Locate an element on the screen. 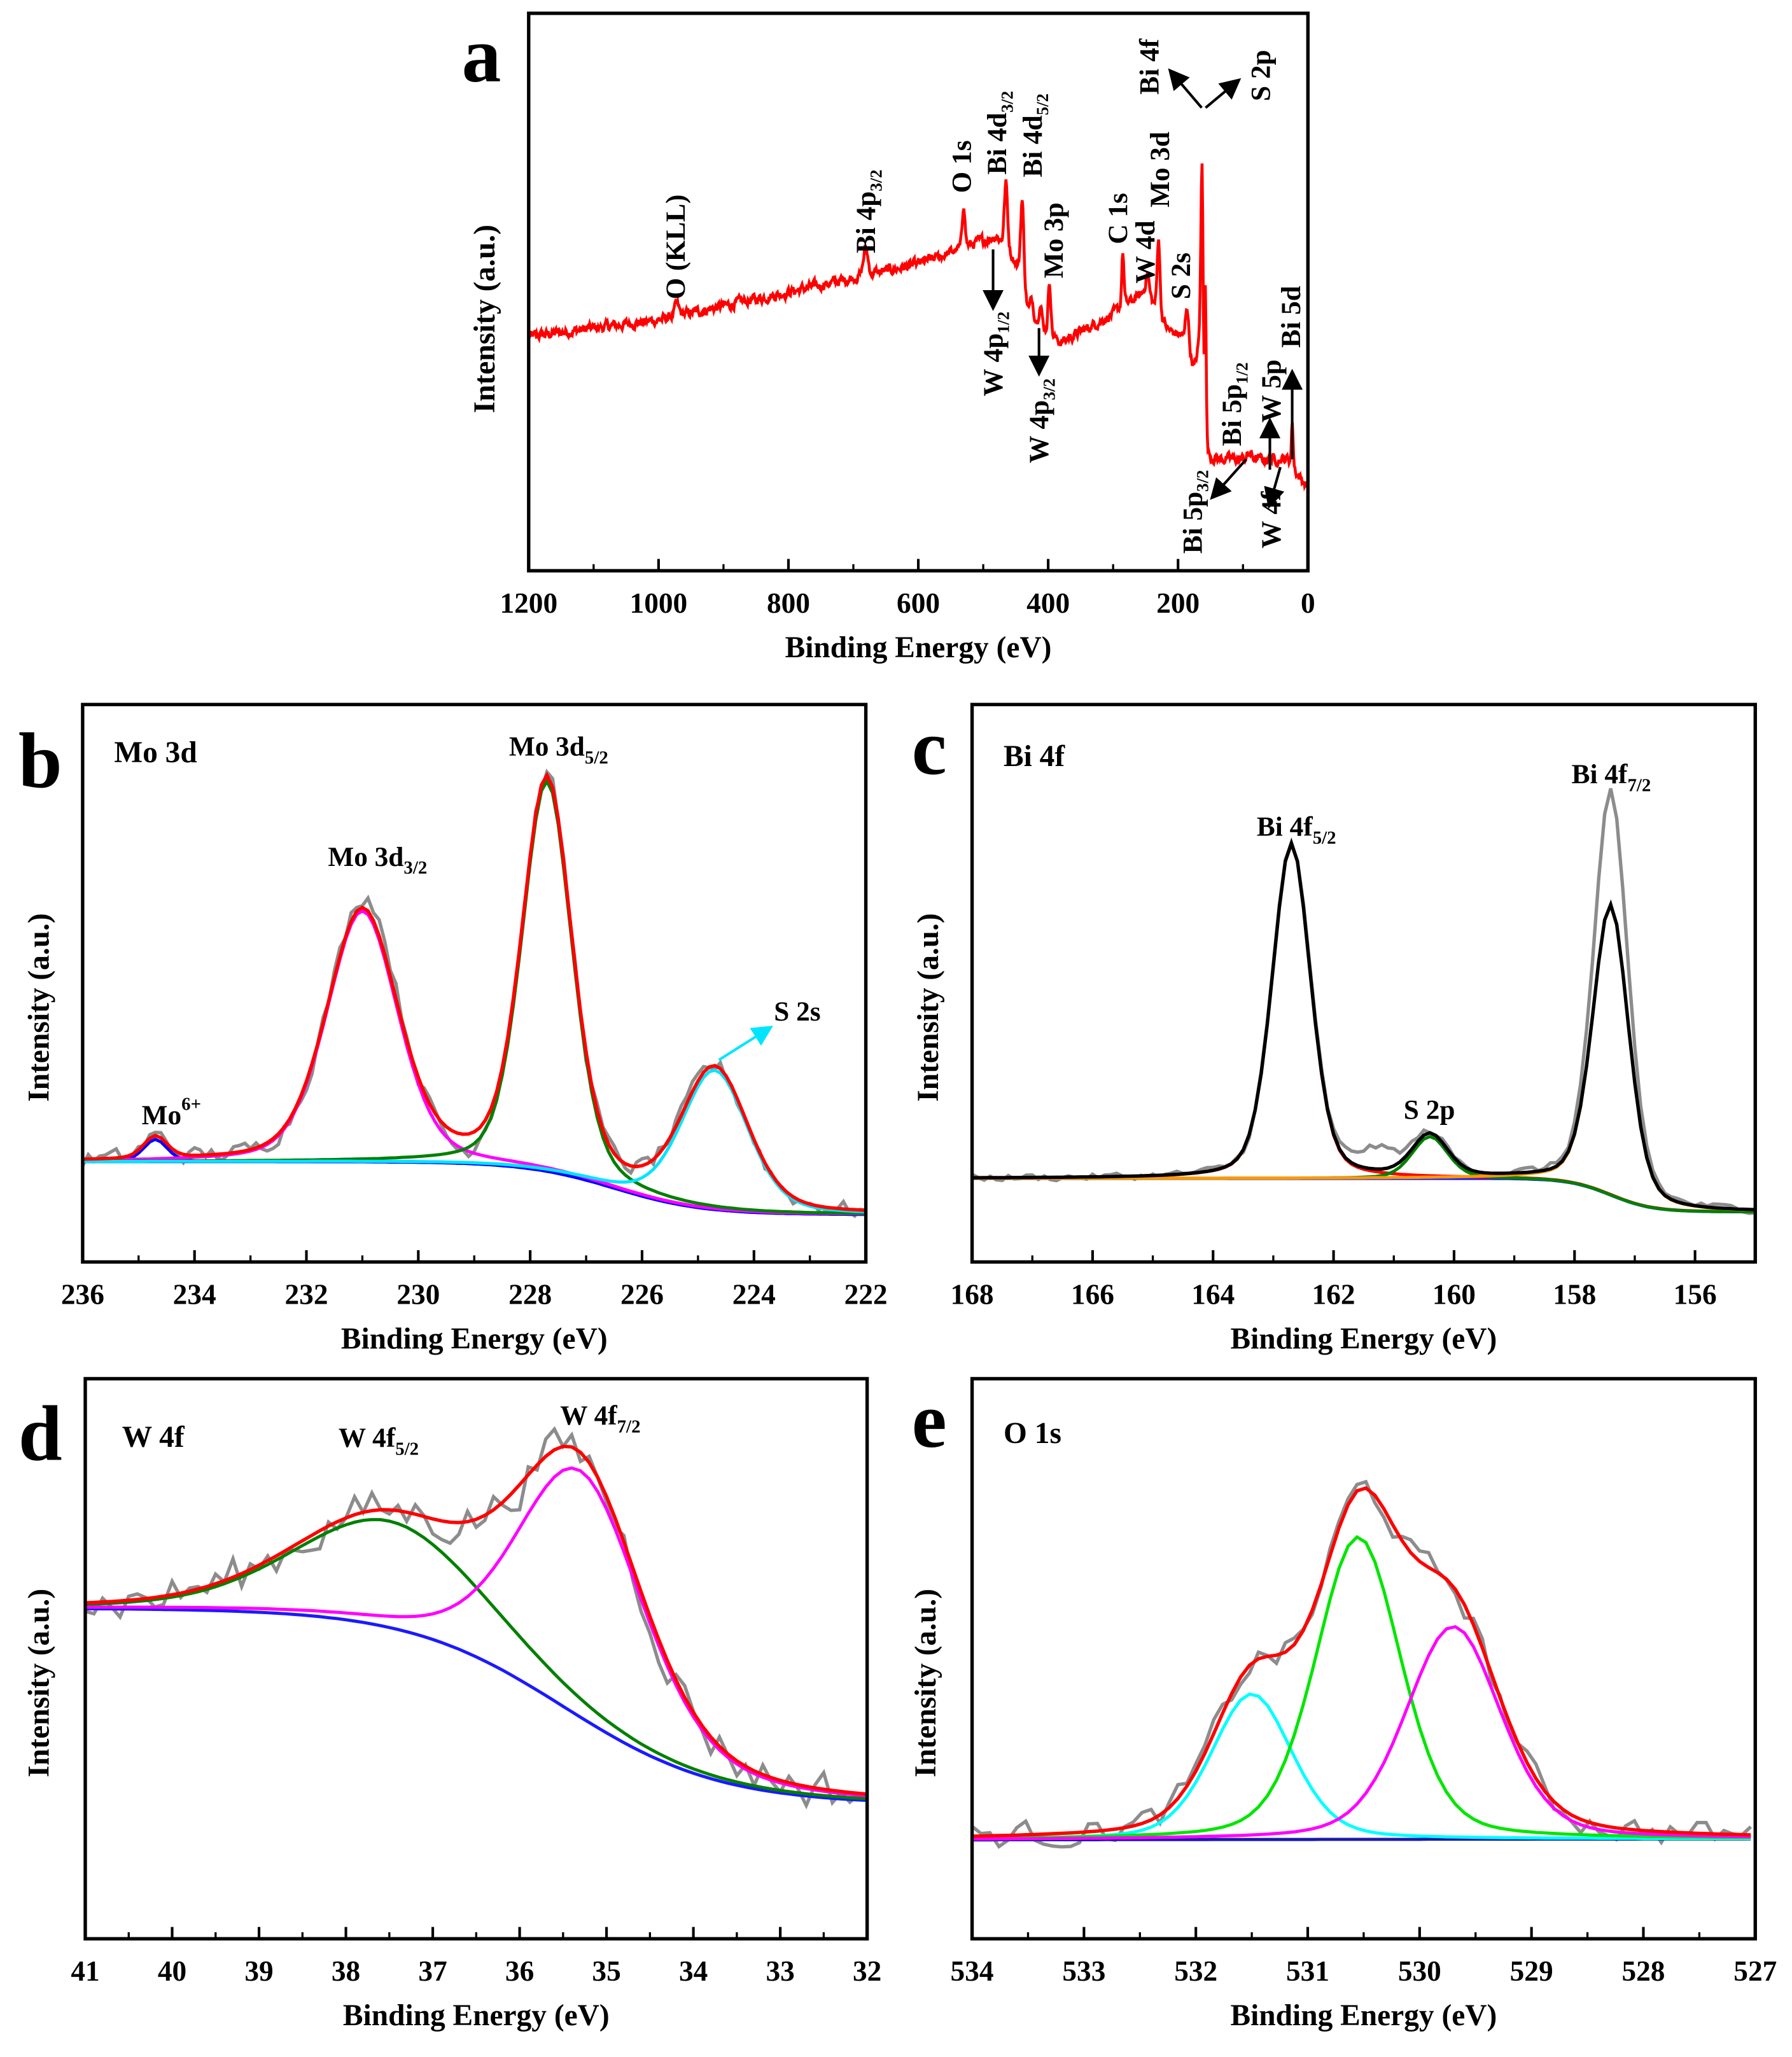 The image size is (1792, 2057). x-tick-label: 1200 is located at coordinates (528, 603).